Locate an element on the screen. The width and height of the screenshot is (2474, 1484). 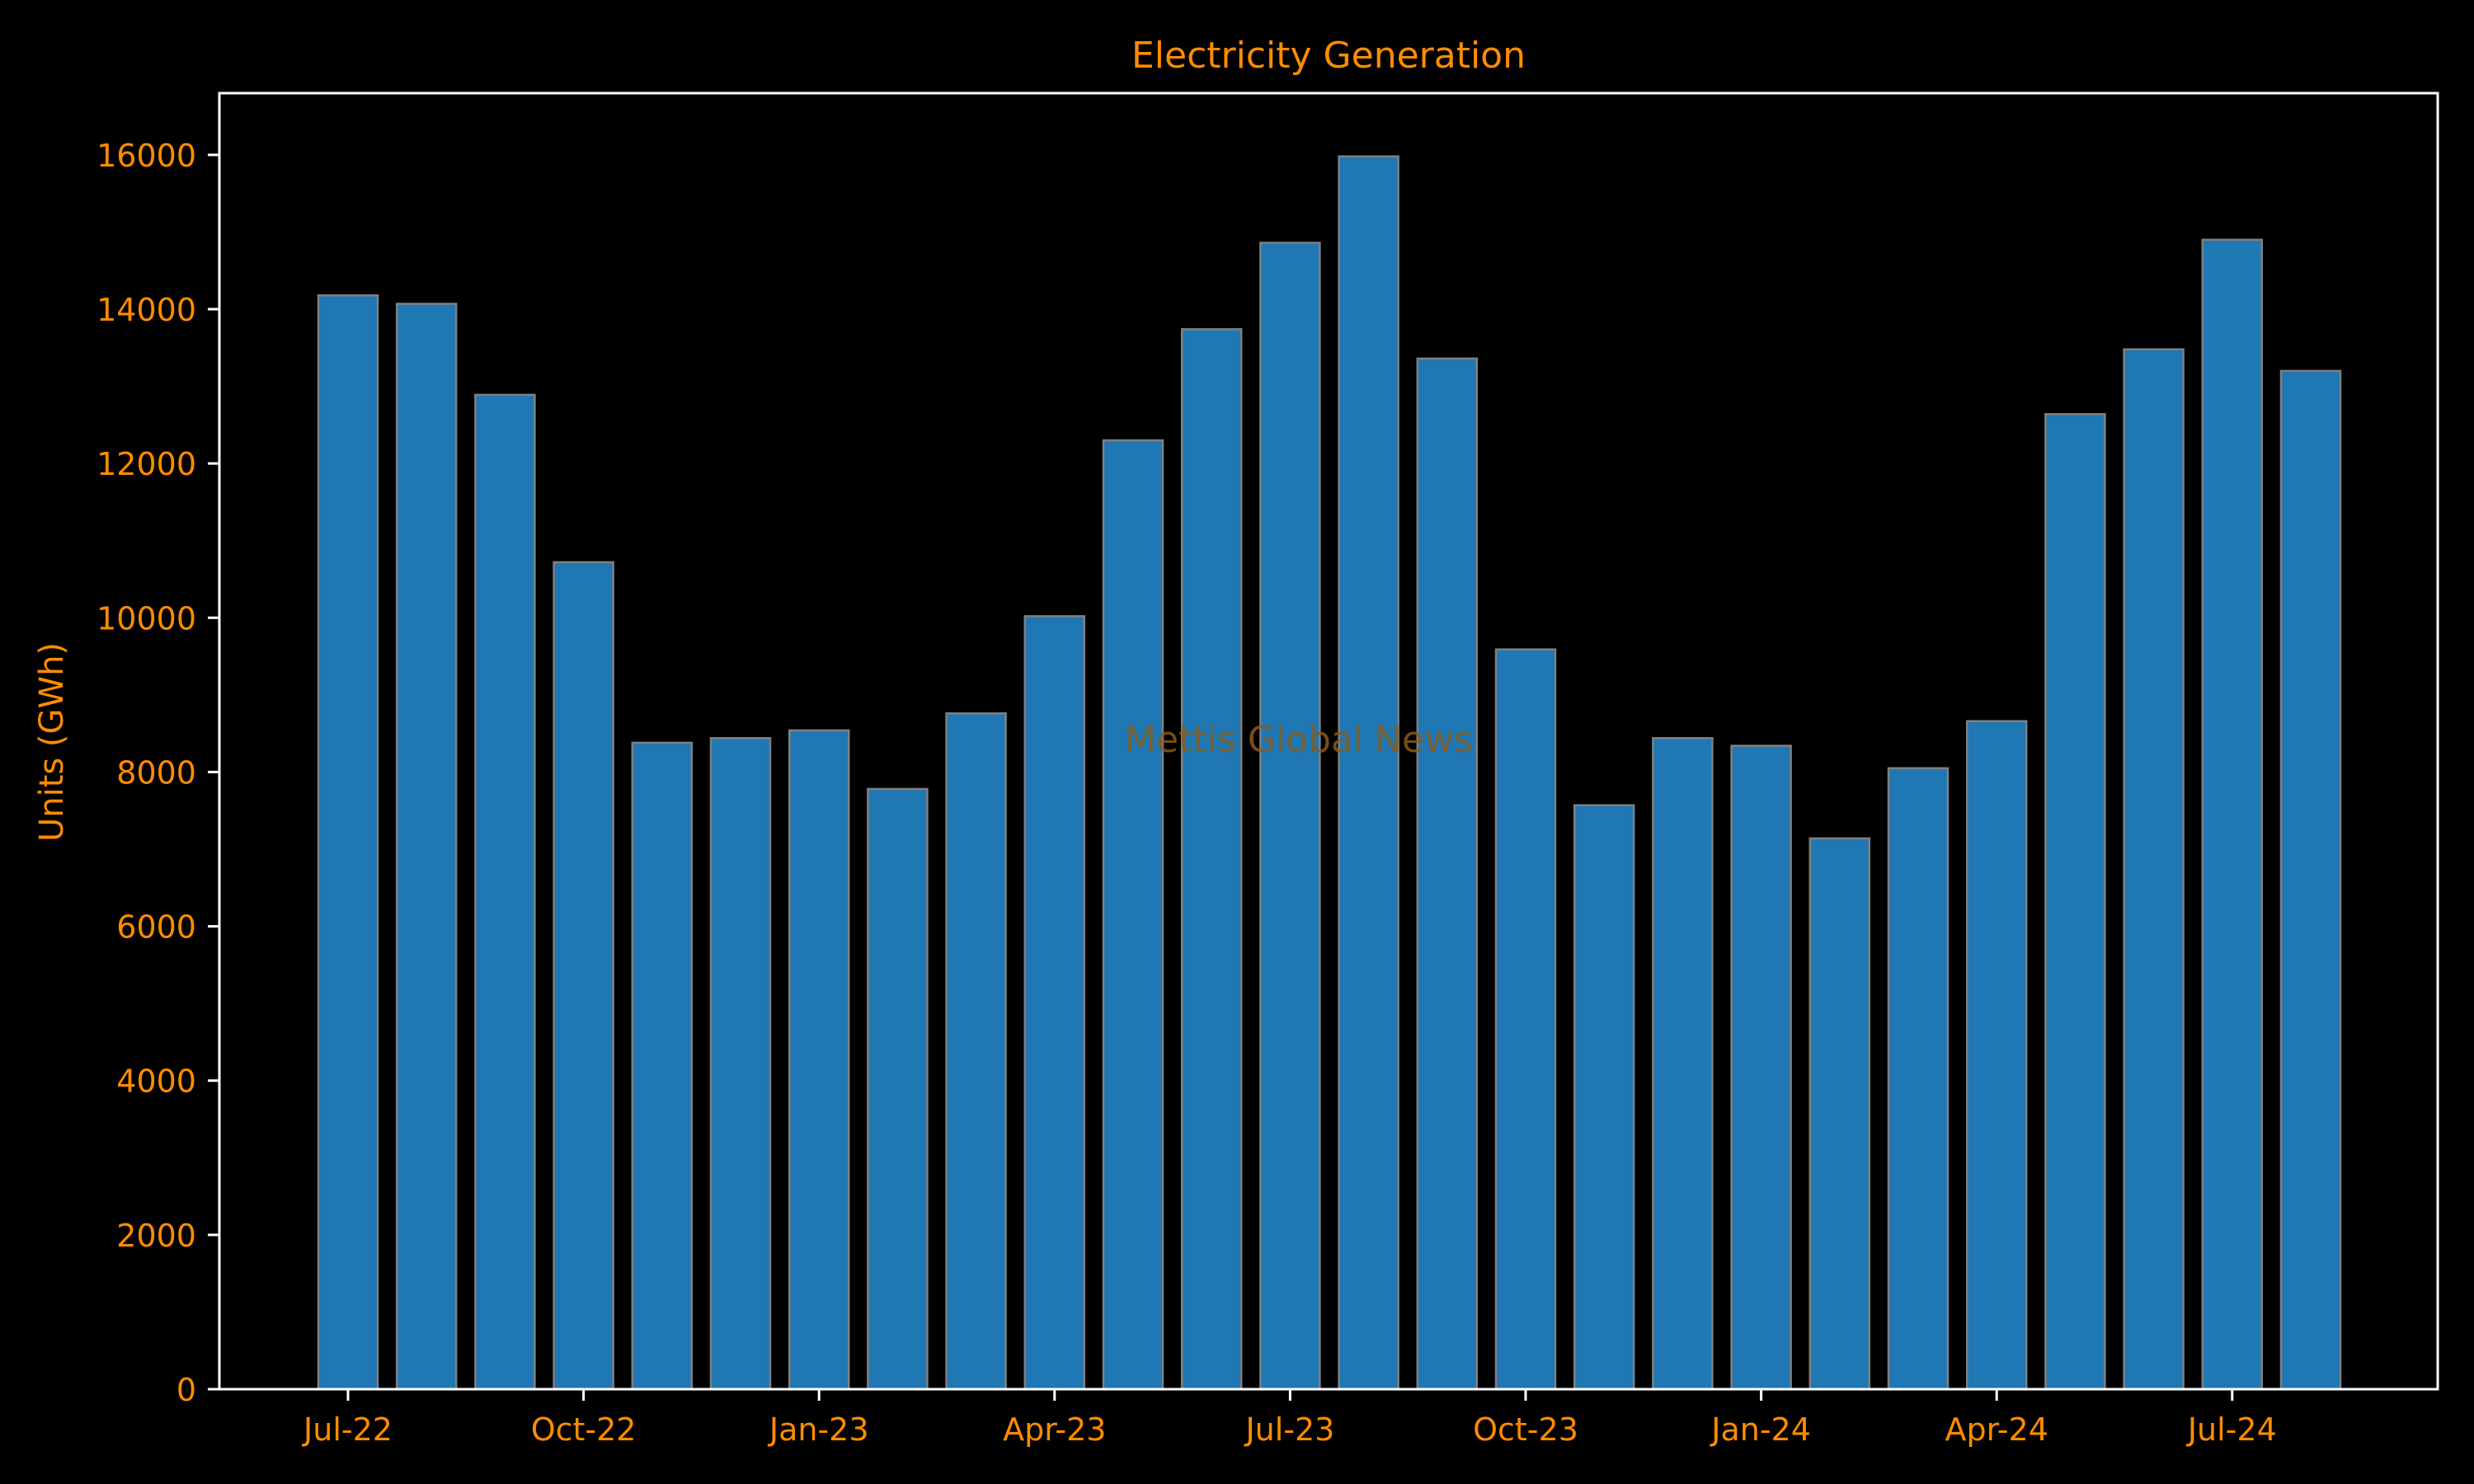
x-tick-label: Oct-22 is located at coordinates (584, 1429).